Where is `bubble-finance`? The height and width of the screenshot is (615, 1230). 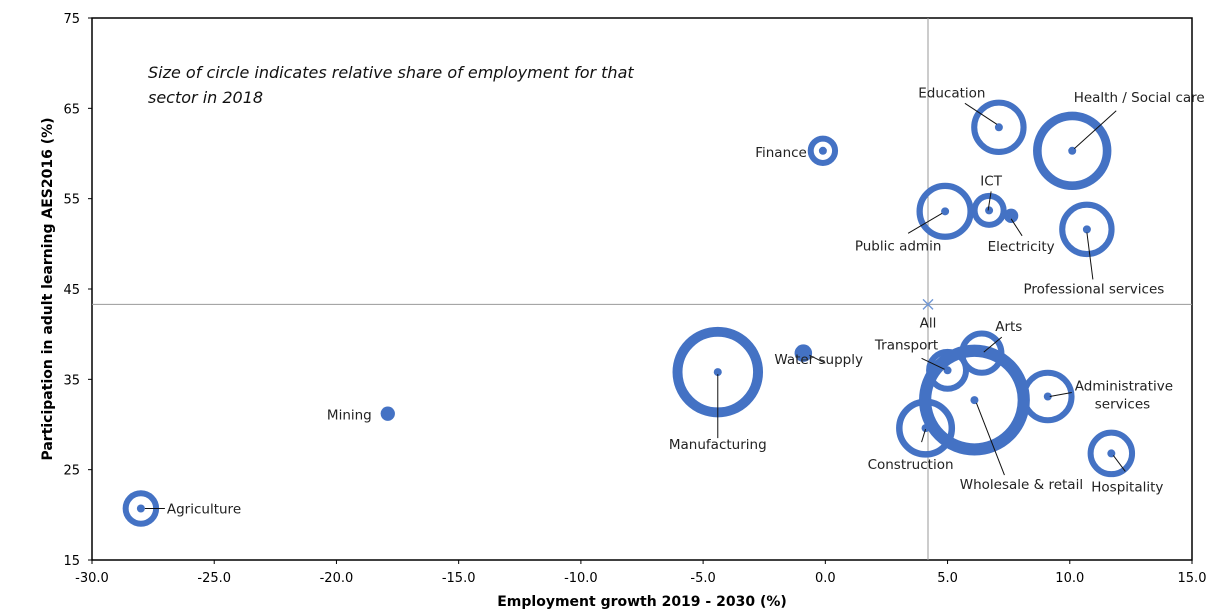
bubble-finance is located at coordinates (823, 150).